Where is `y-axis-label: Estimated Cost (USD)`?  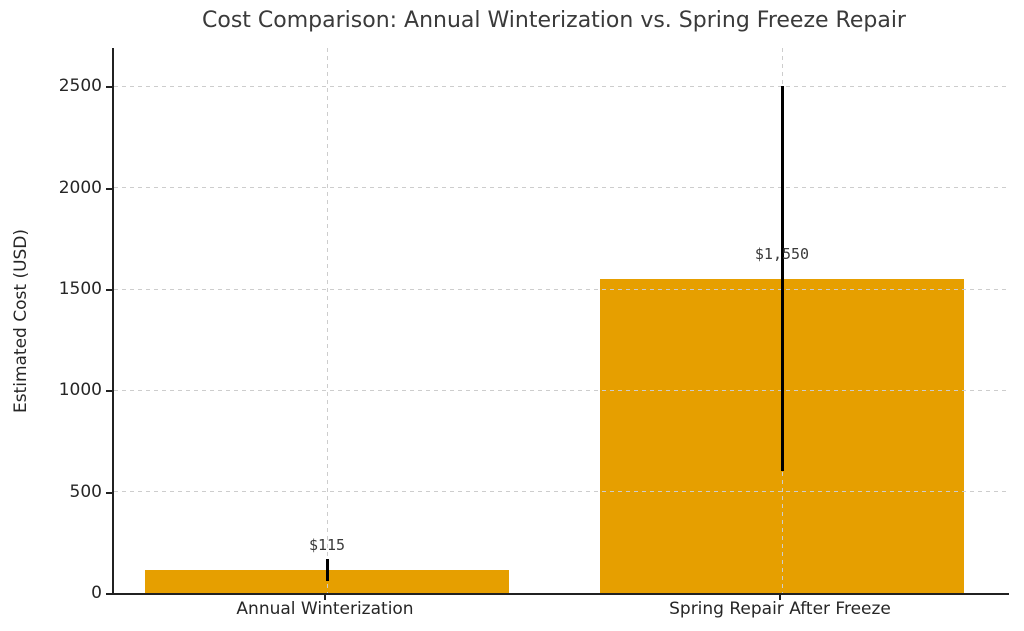
y-axis-label: Estimated Cost (USD) is located at coordinates (21, 321).